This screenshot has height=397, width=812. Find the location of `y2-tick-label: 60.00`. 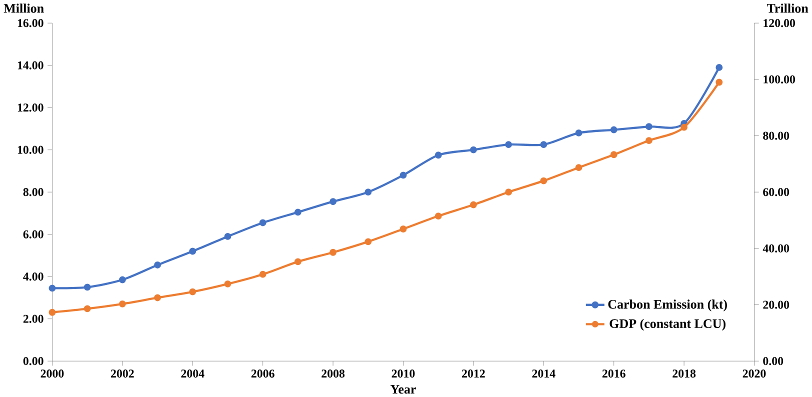

y2-tick-label: 60.00 is located at coordinates (776, 192).